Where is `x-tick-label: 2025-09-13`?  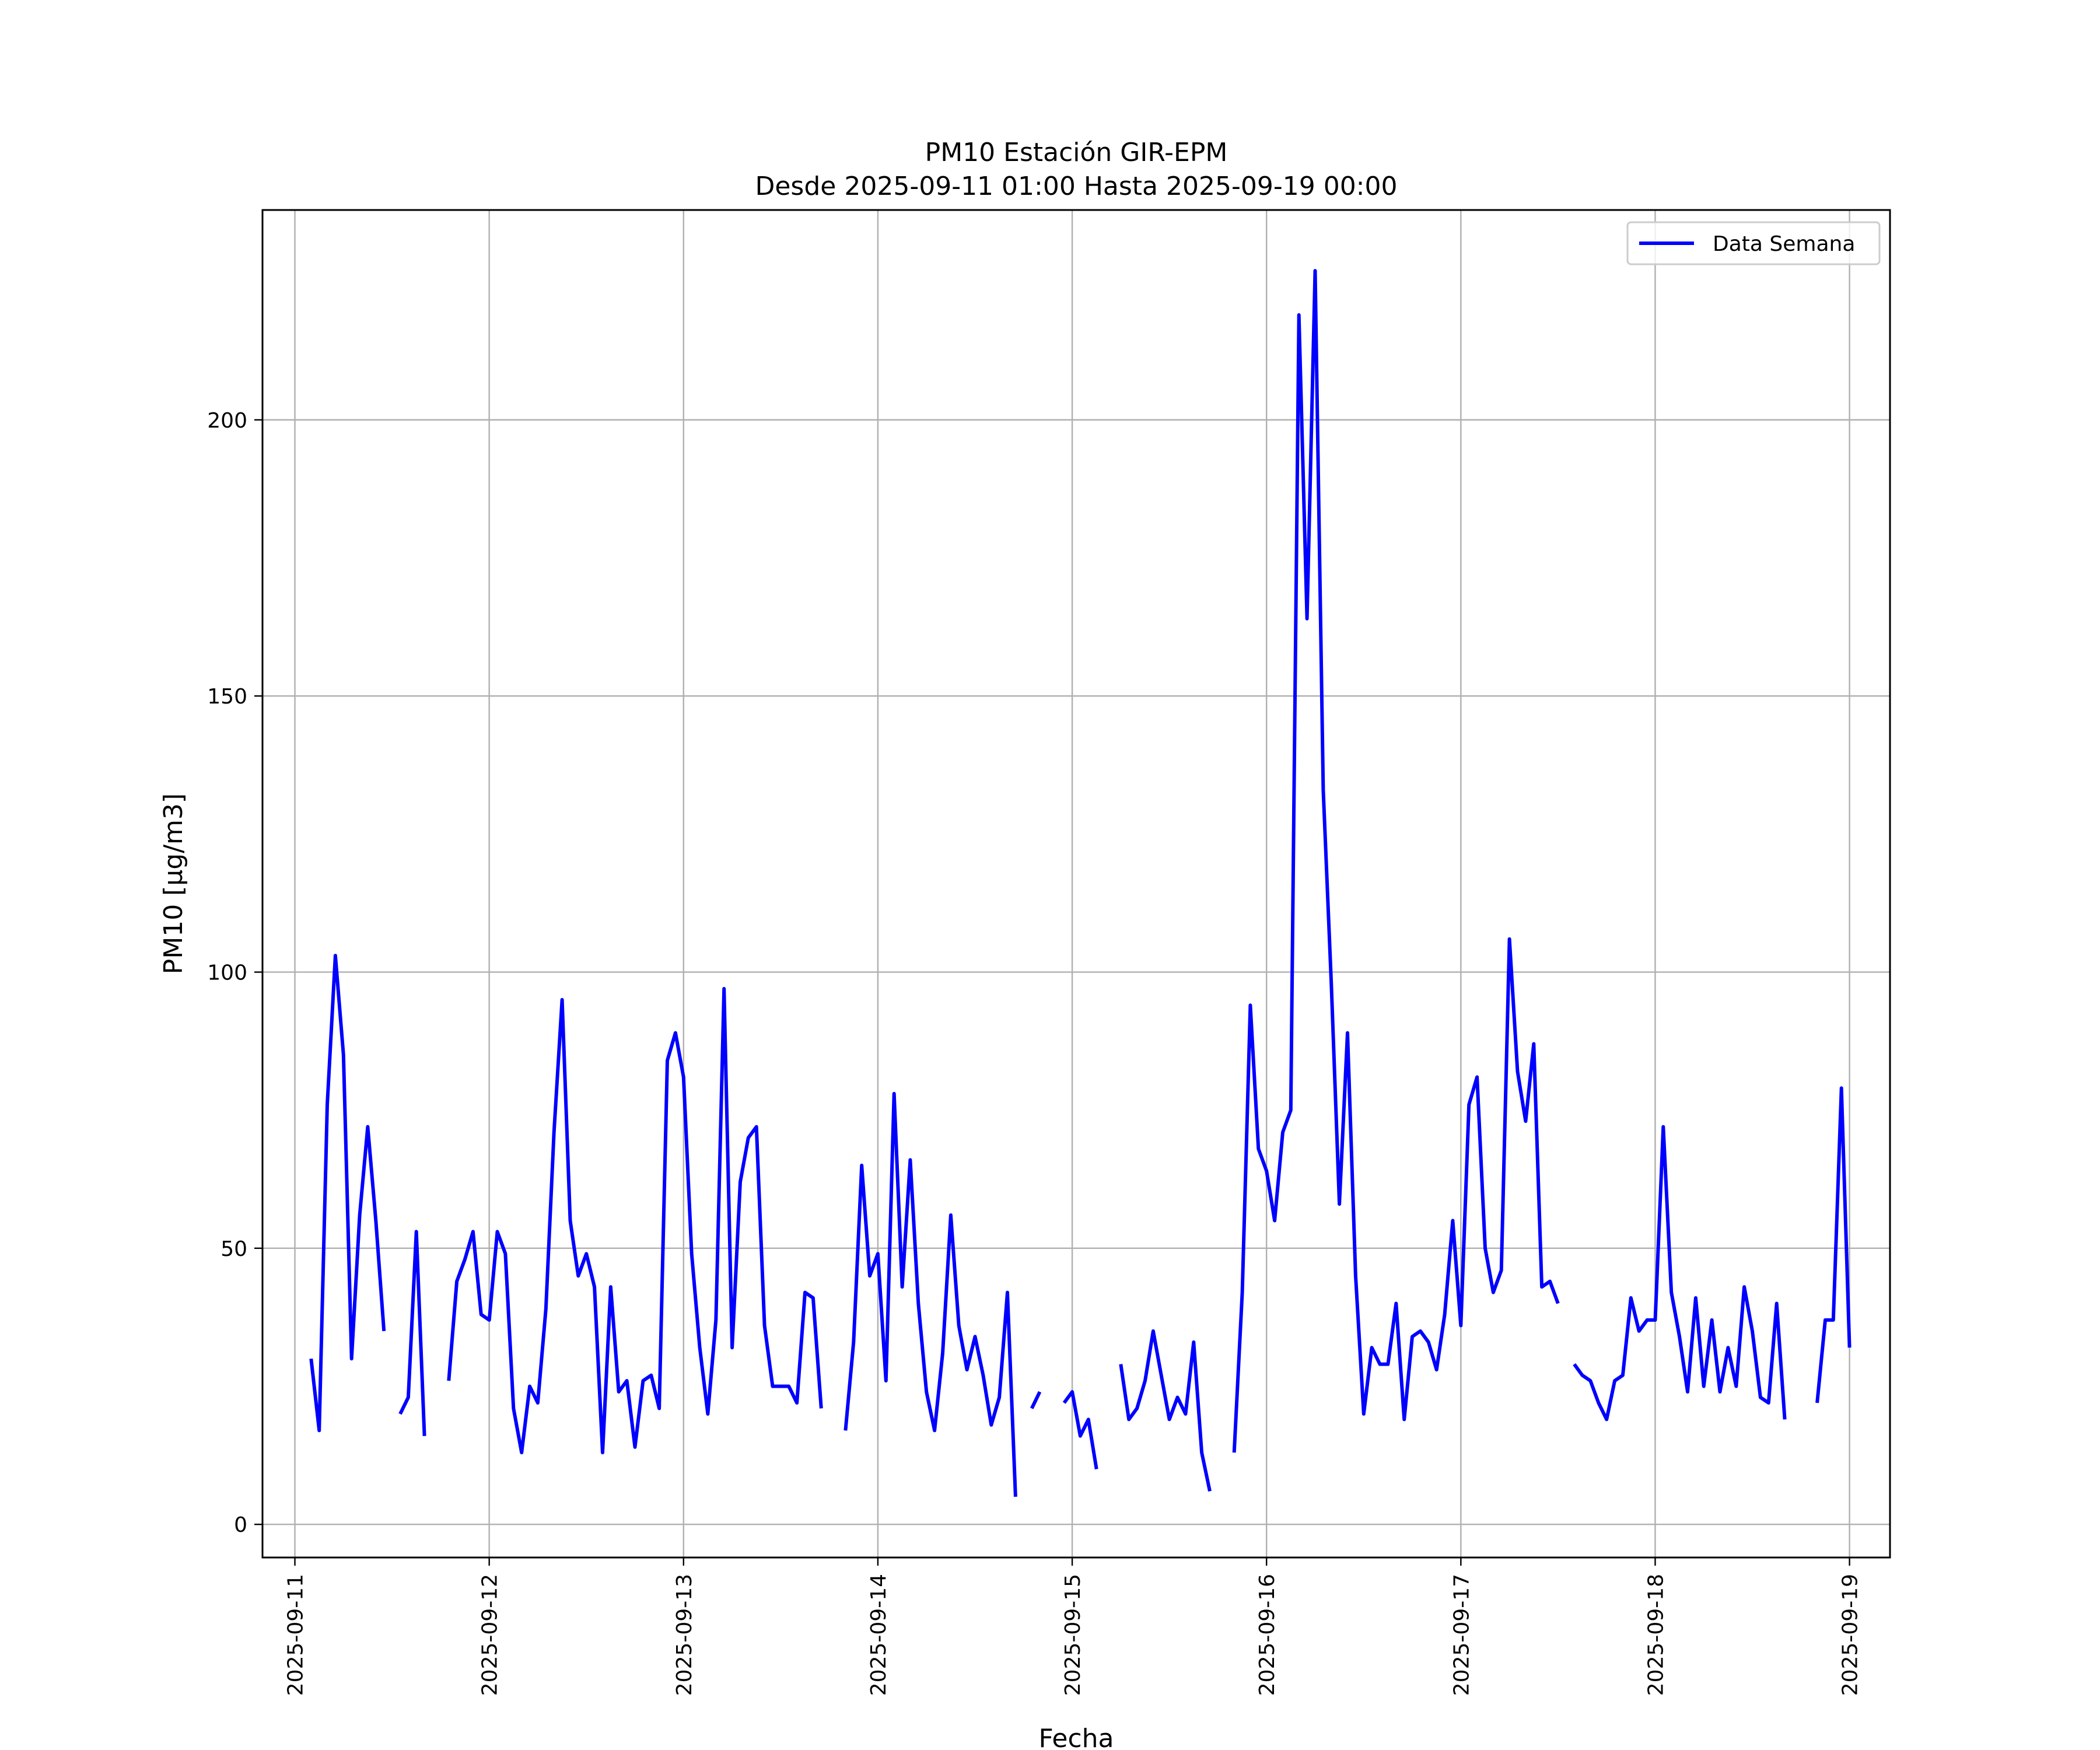 x-tick-label: 2025-09-13 is located at coordinates (684, 1635).